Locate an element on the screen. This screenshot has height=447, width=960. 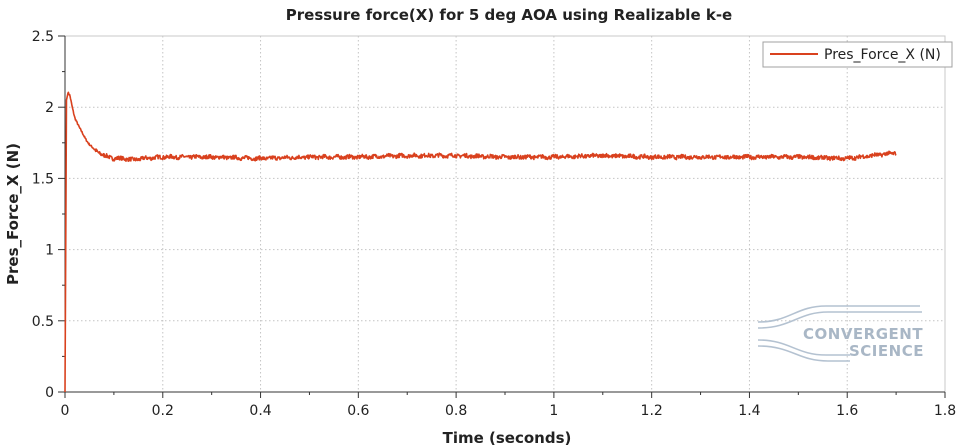
x-tick-label: 1.4 is located at coordinates (749, 411).